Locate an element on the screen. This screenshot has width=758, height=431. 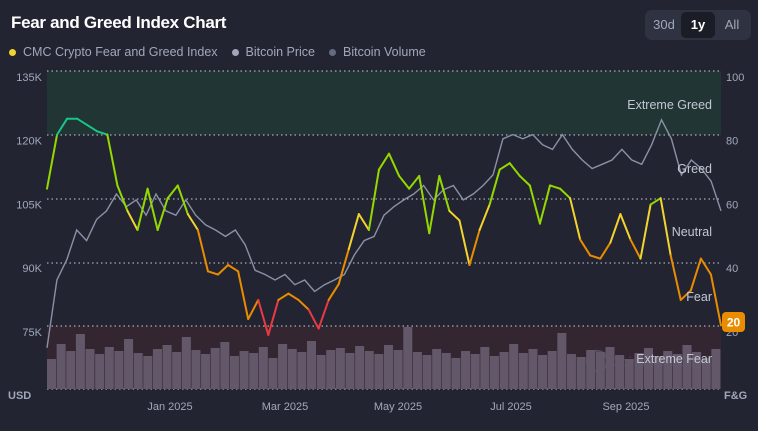
left-axis-tick: 135K is located at coordinates (29, 78).